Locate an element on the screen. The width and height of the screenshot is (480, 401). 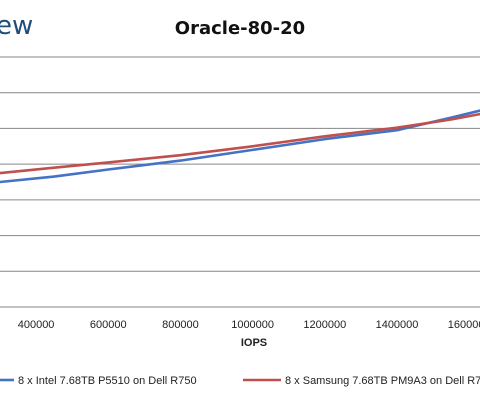
x-tick-label: 800000 is located at coordinates (180, 325).